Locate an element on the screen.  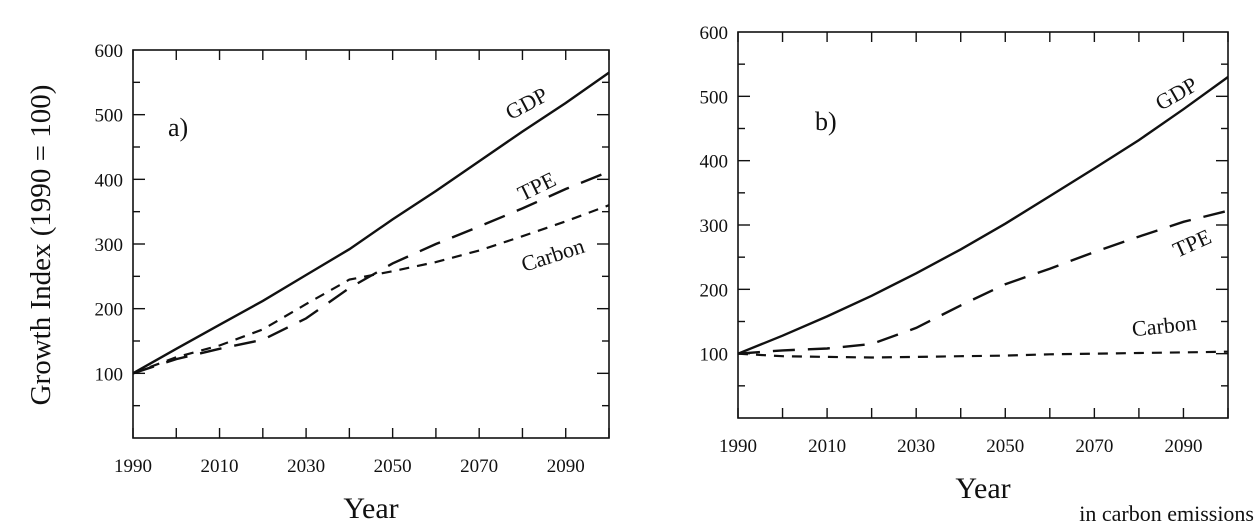
caption-fragment: in carbon emissions is located at coordinates (1166, 512).